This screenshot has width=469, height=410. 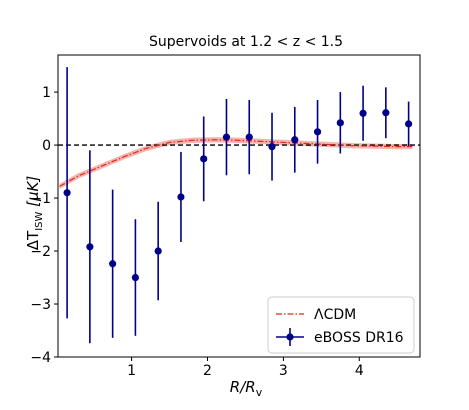 I want to click on x-tick-label: 2, so click(x=207, y=371).